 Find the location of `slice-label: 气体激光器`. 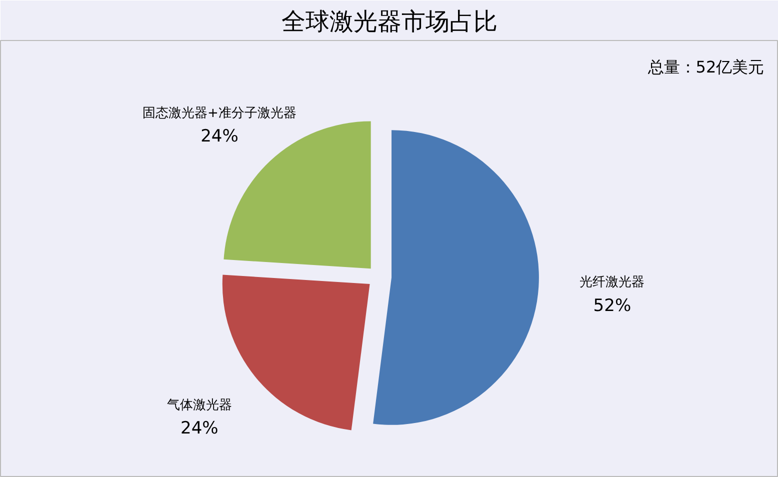

slice-label: 气体激光器 is located at coordinates (199, 406).